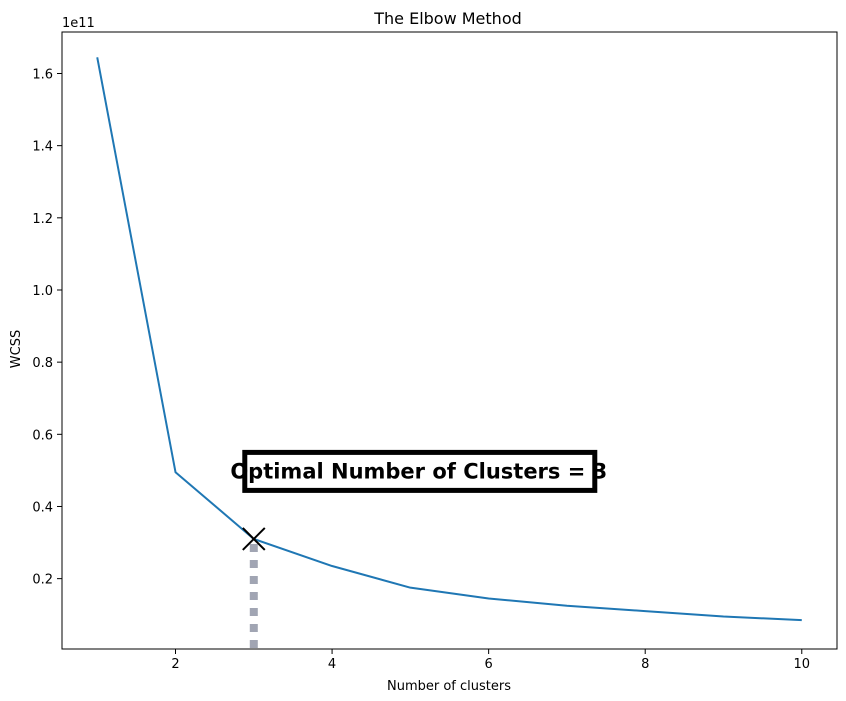 This screenshot has width=846, height=701. Describe the element at coordinates (42, 74) in the screenshot. I see `y-tick-label: 1.6` at that location.